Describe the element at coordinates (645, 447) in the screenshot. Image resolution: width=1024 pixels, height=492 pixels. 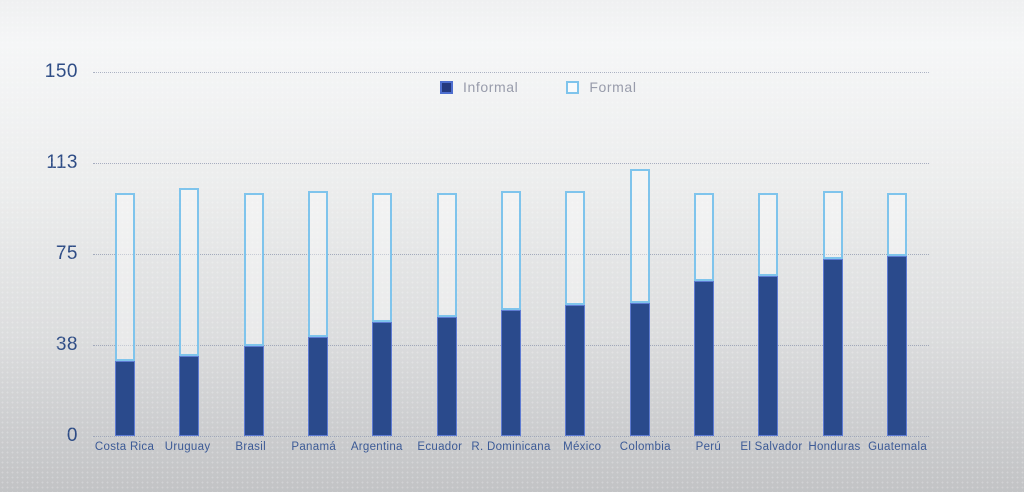
I see `x-label-colombia: Colombia` at that location.